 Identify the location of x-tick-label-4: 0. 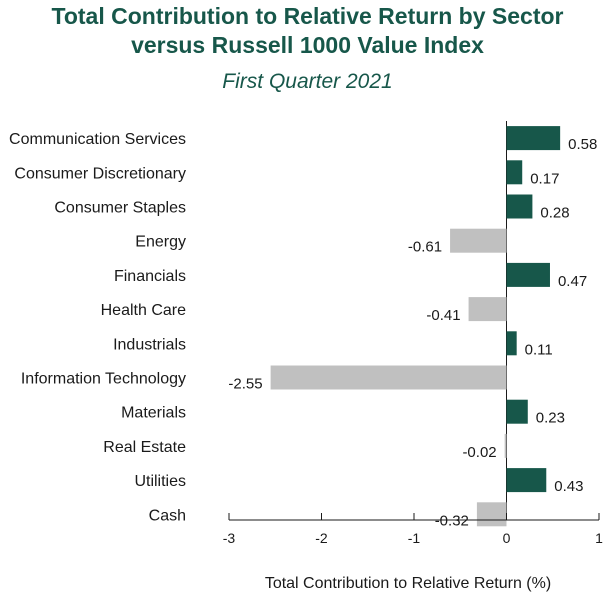
(507, 538).